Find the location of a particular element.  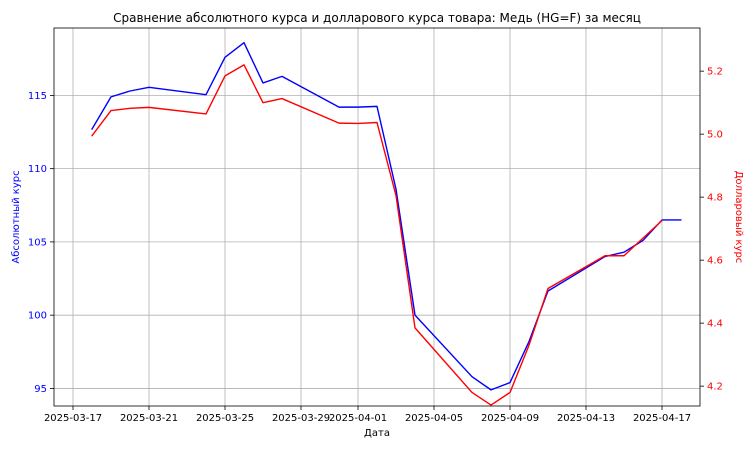

x-tick-label: 2025-04-09 is located at coordinates (510, 418).